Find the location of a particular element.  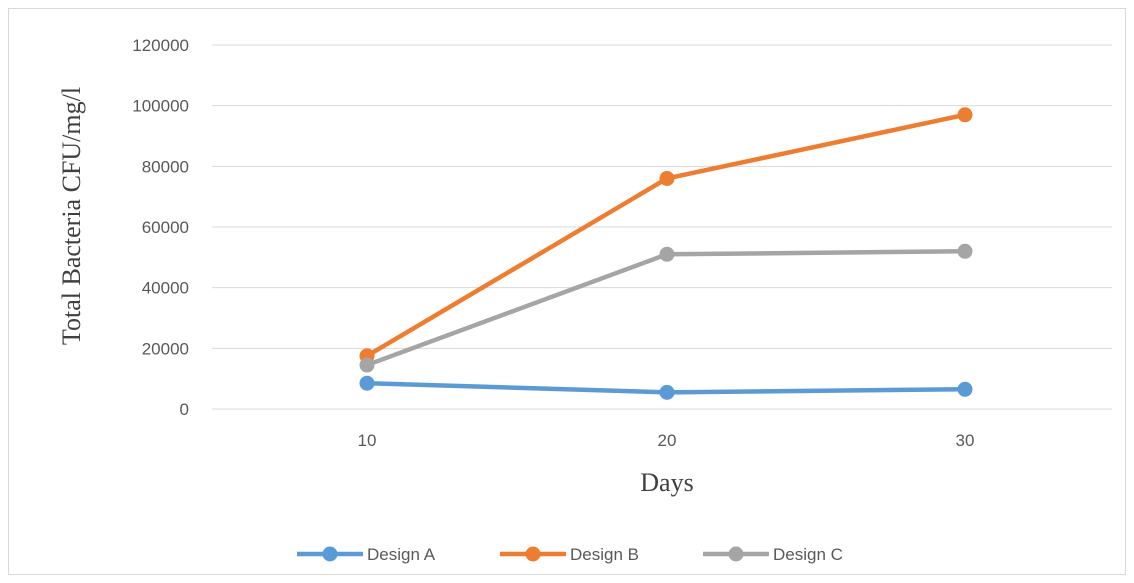

y-axis-title: Total Bacteria CFU/mg/l is located at coordinates (71, 216).